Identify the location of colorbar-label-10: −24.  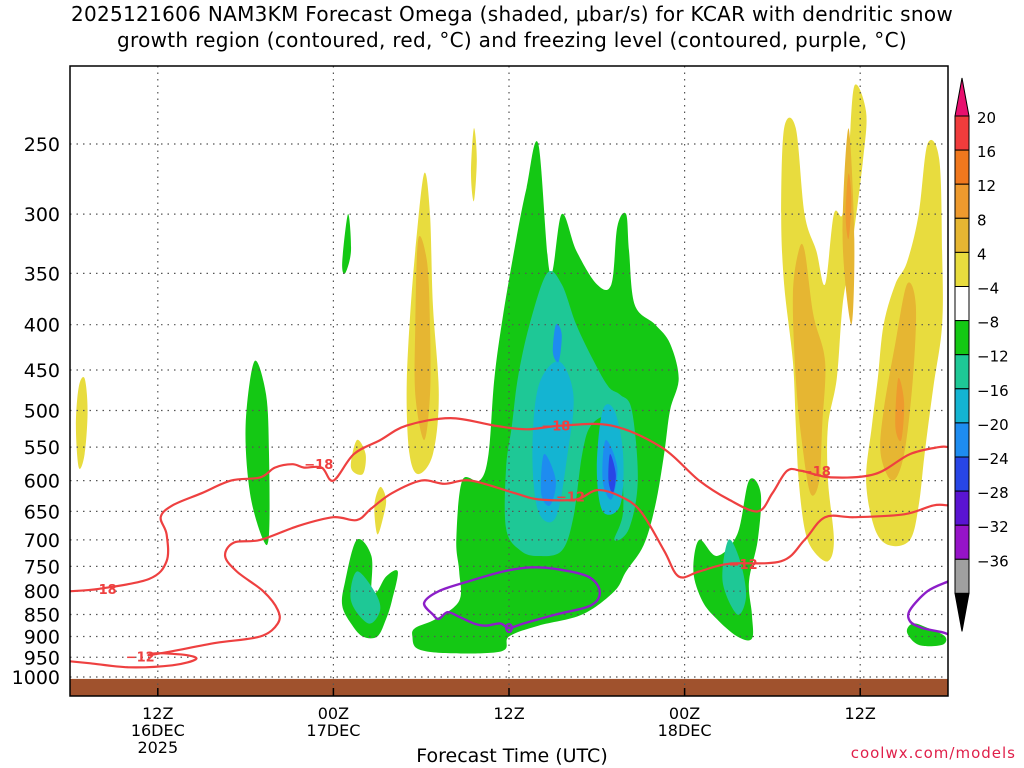
(993, 459).